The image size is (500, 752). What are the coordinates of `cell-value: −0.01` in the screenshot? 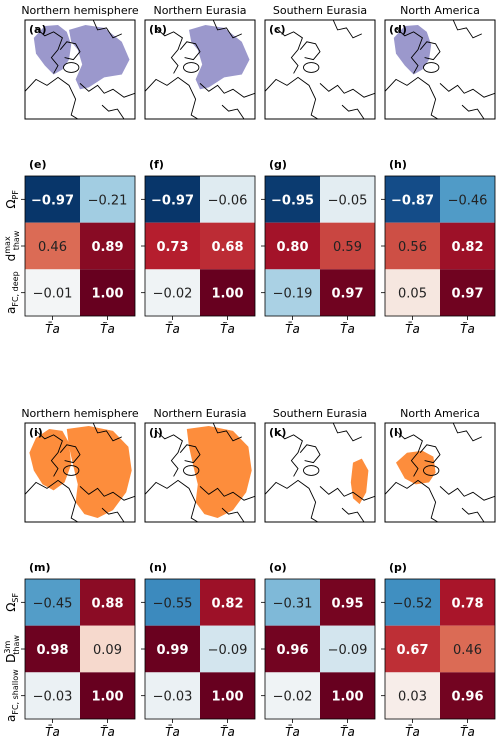 It's located at (53, 294).